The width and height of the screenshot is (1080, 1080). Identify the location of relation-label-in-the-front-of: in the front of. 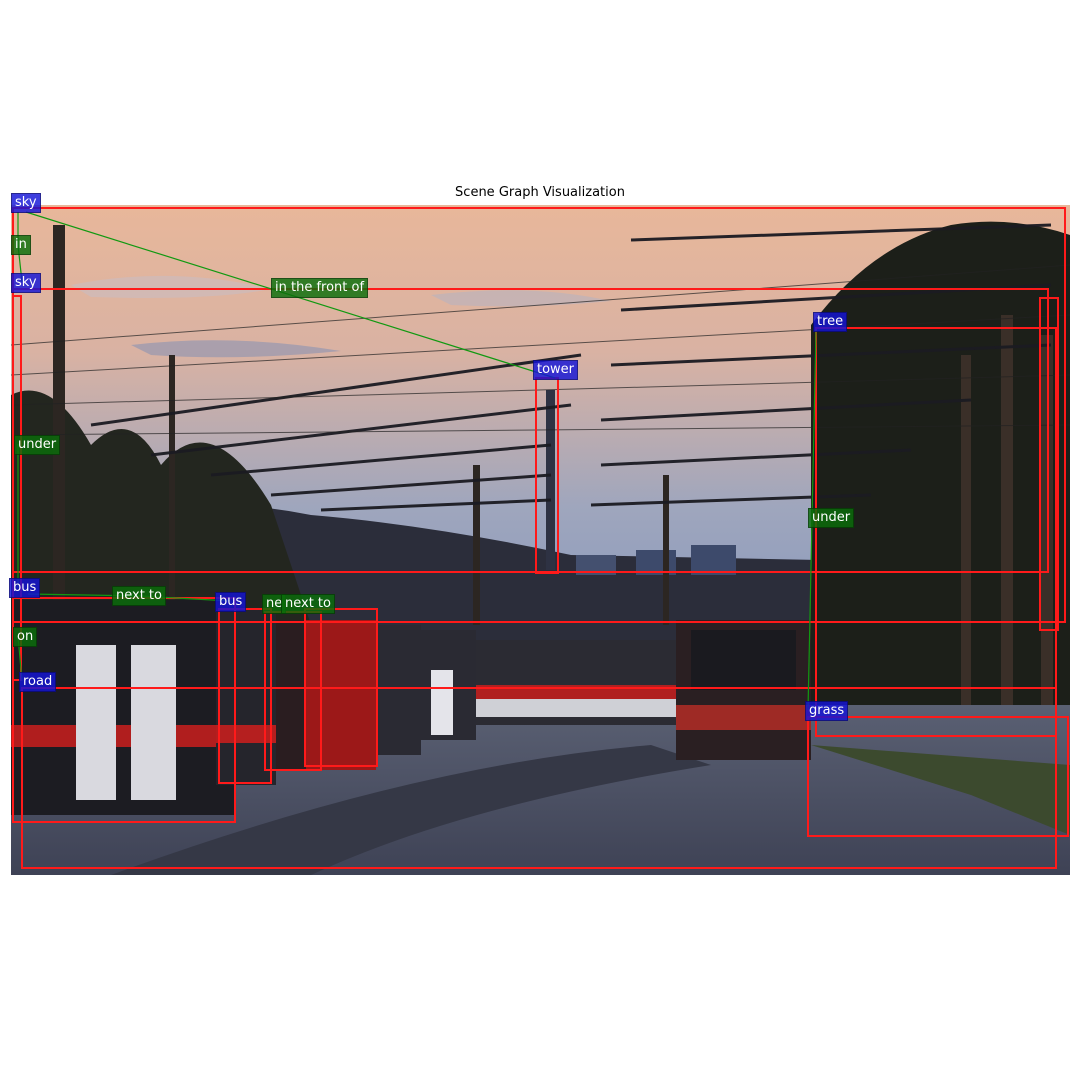
(320, 288).